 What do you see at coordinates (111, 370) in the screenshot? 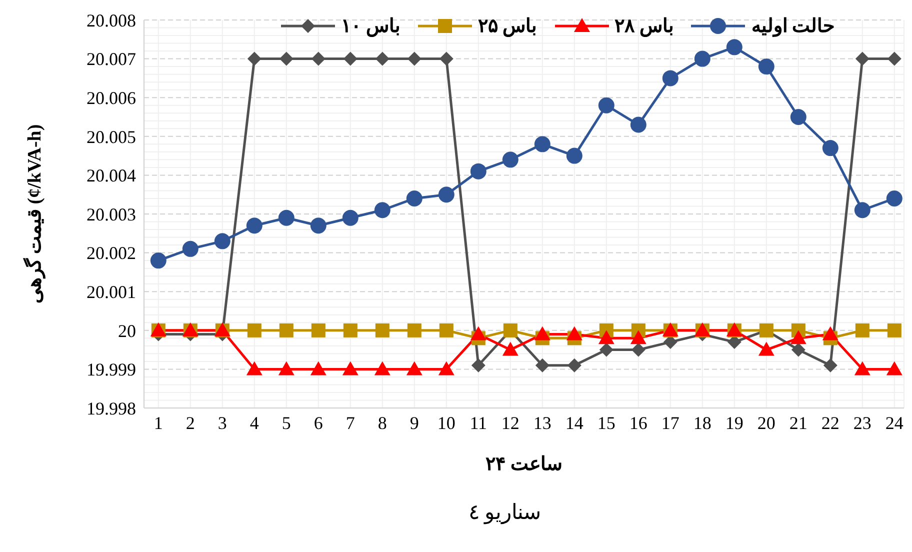
I see `y-tick-label: 19.999` at bounding box center [111, 370].